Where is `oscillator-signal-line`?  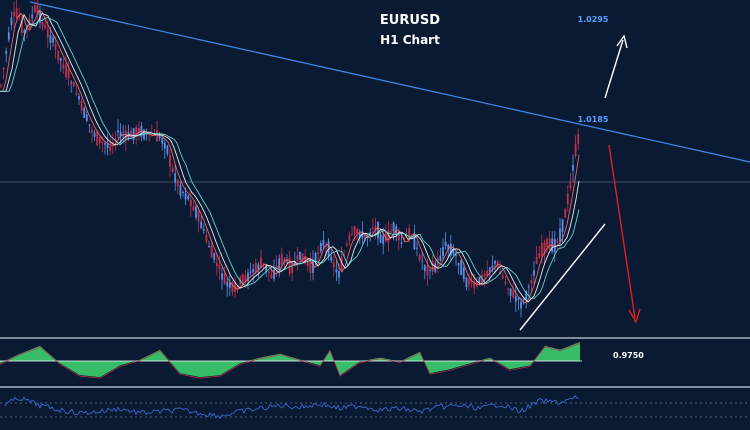
oscillator-signal-line is located at coordinates (290, 360).